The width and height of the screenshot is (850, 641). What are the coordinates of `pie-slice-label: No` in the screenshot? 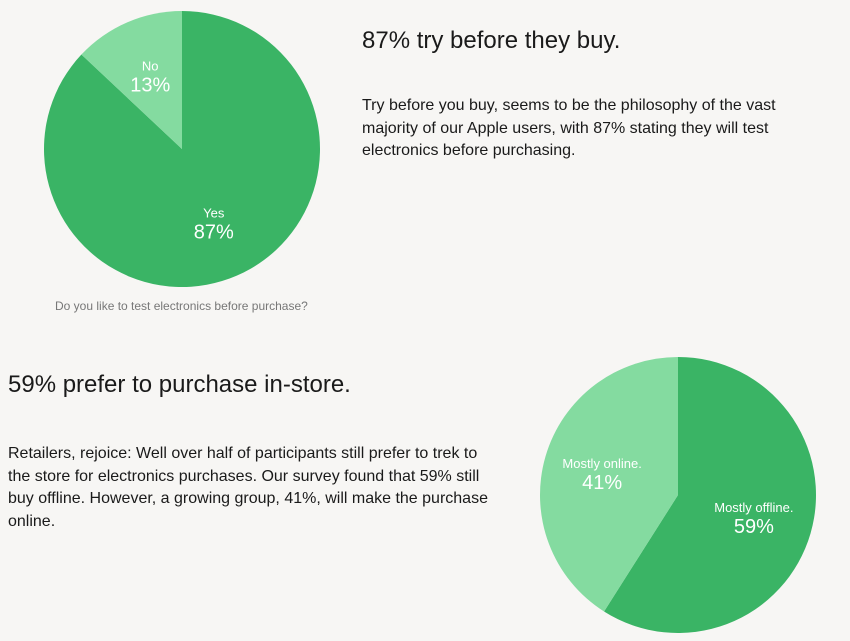 It's located at (150, 66).